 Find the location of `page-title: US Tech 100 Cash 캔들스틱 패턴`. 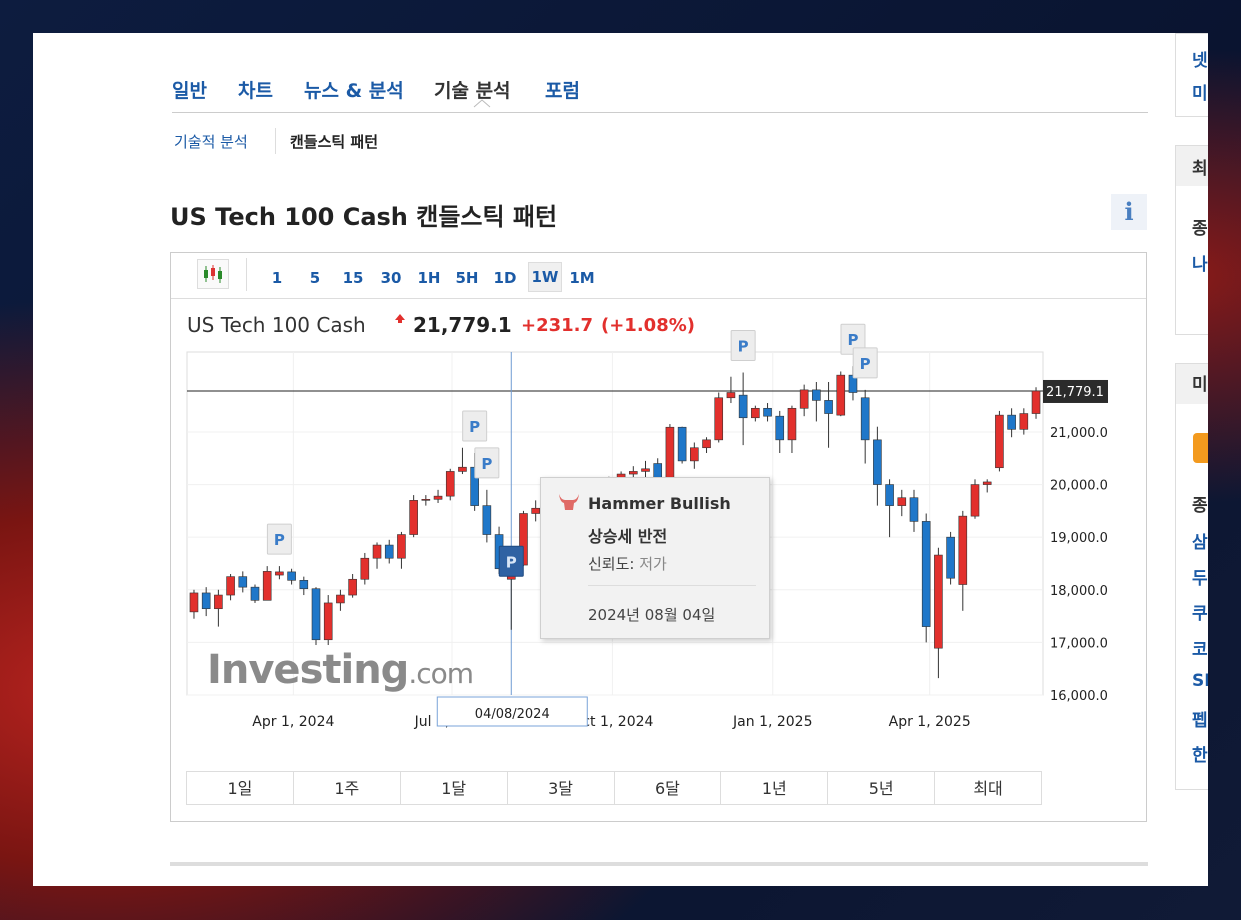

page-title: US Tech 100 Cash 캔들스틱 패턴 is located at coordinates (364, 217).